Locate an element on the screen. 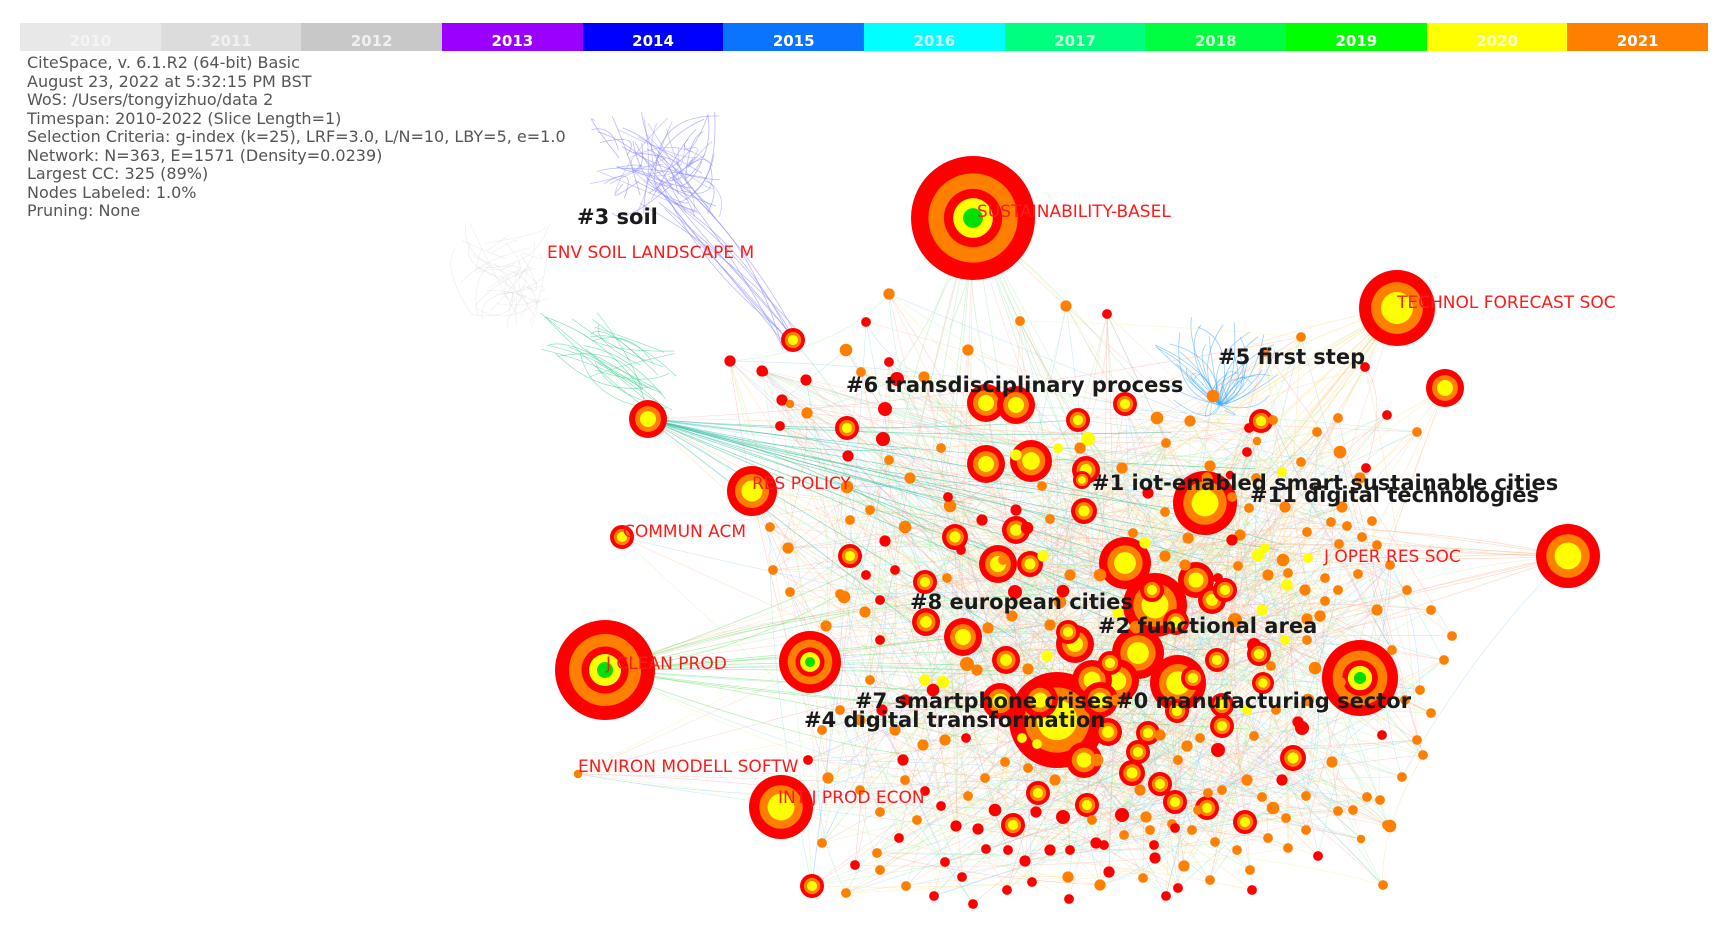 Image resolution: width=1715 pixels, height=925 pixels. journal-label-technol-forecast-soc: TECHNOL FORECAST SOC is located at coordinates (1506, 303).